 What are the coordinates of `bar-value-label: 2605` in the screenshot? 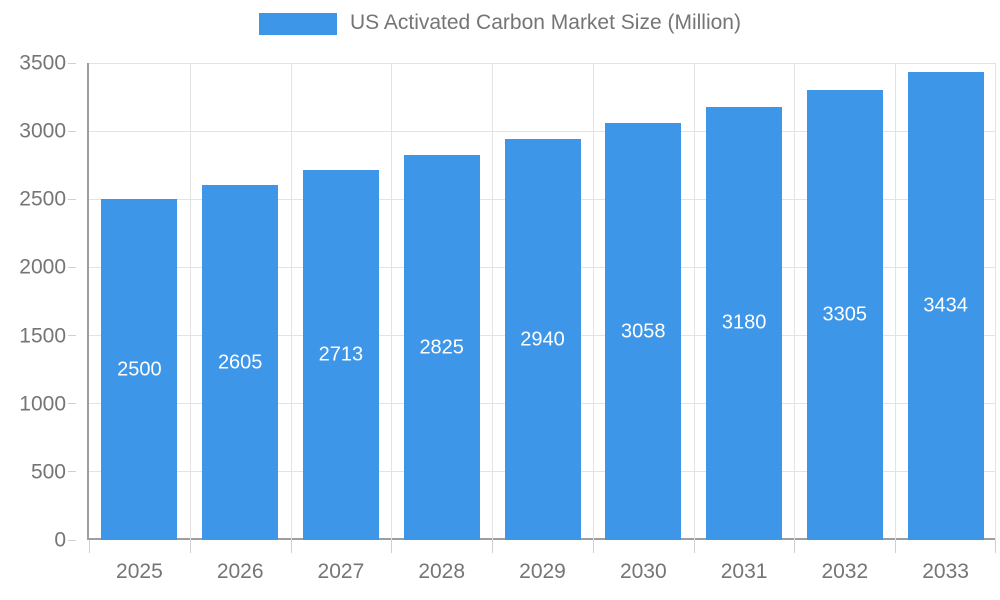 It's located at (240, 362).